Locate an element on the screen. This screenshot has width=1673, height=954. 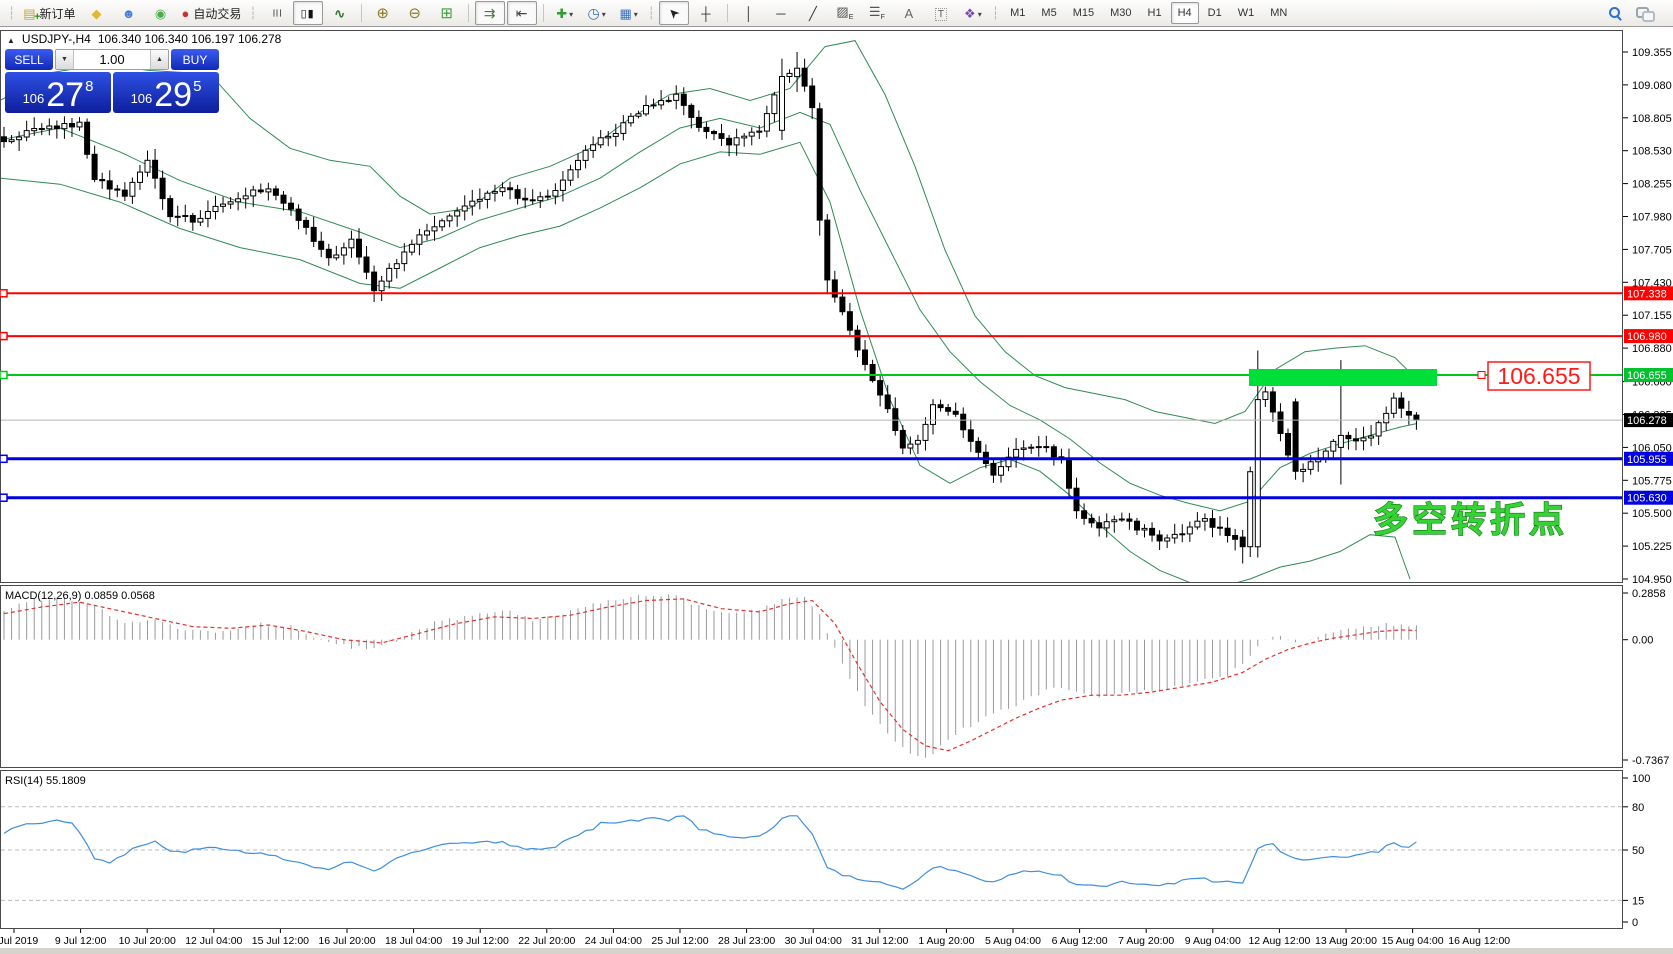
svg-text: 105.630 is located at coordinates (1647, 499).